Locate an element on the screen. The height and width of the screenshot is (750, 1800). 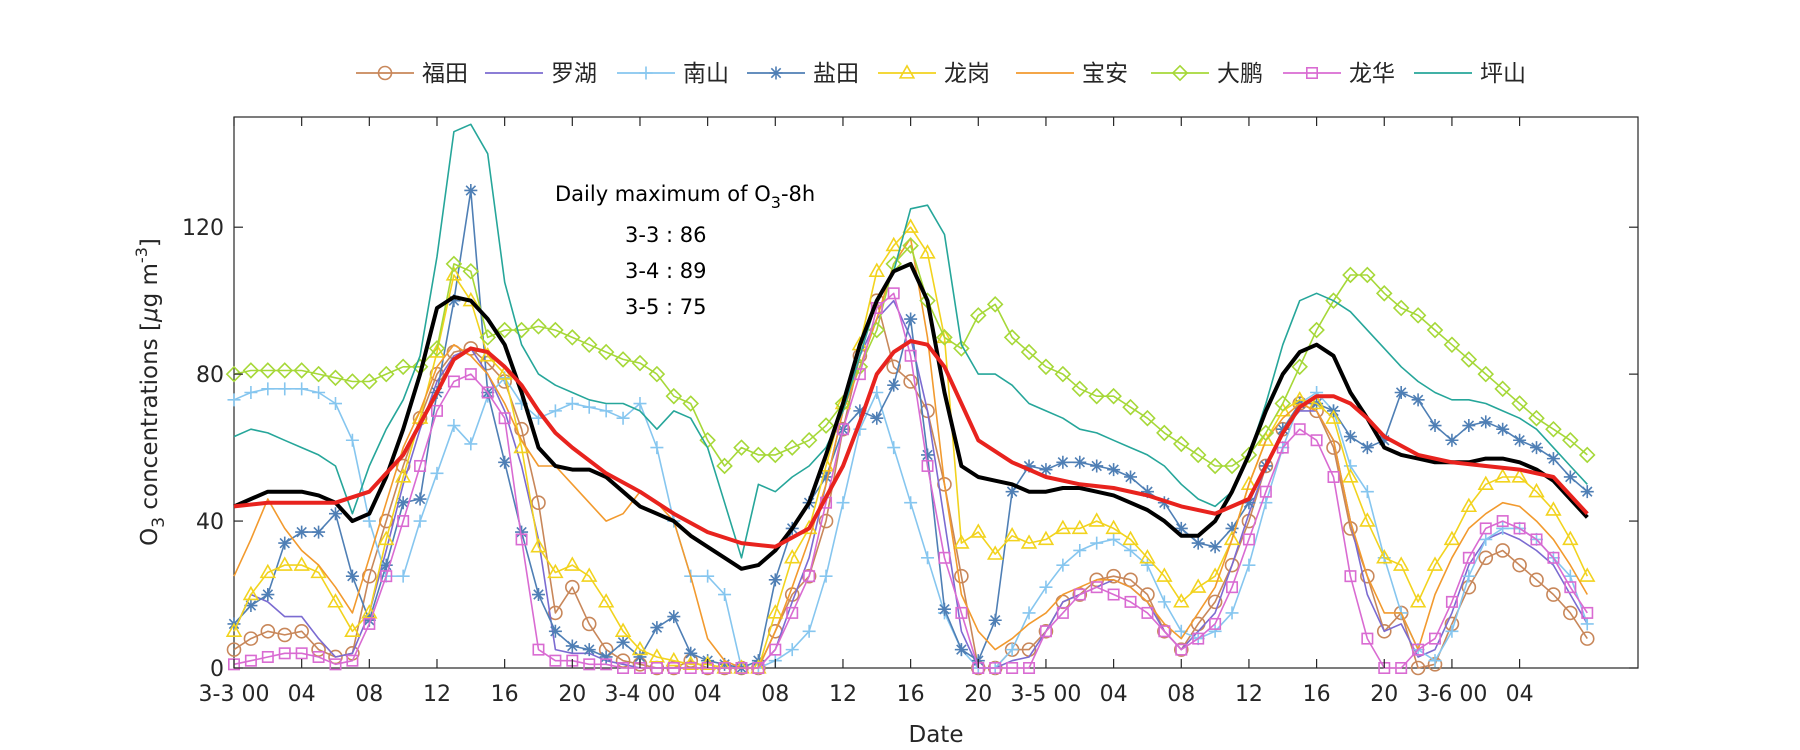
y-title-part-3: μ is located at coordinates (150, 315).